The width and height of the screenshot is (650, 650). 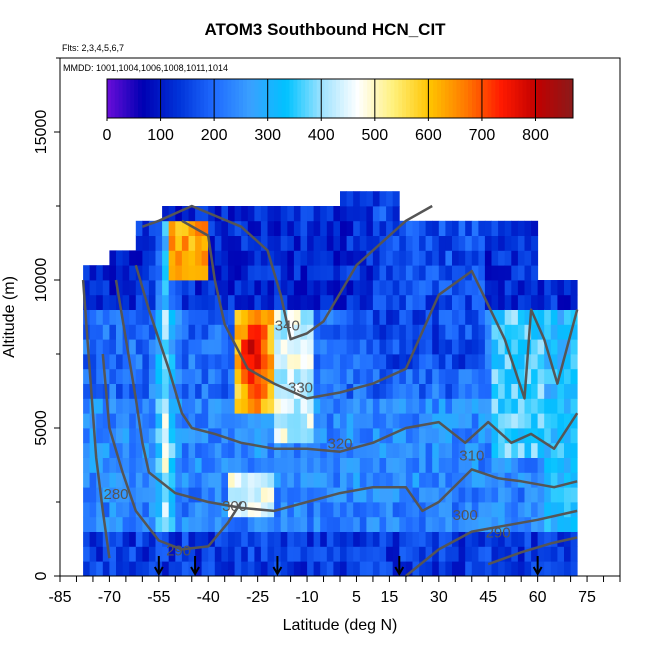 What do you see at coordinates (145, 68) in the screenshot?
I see `dates-note: MMDD: 1001,1004,1006,1008,1011,1014` at bounding box center [145, 68].